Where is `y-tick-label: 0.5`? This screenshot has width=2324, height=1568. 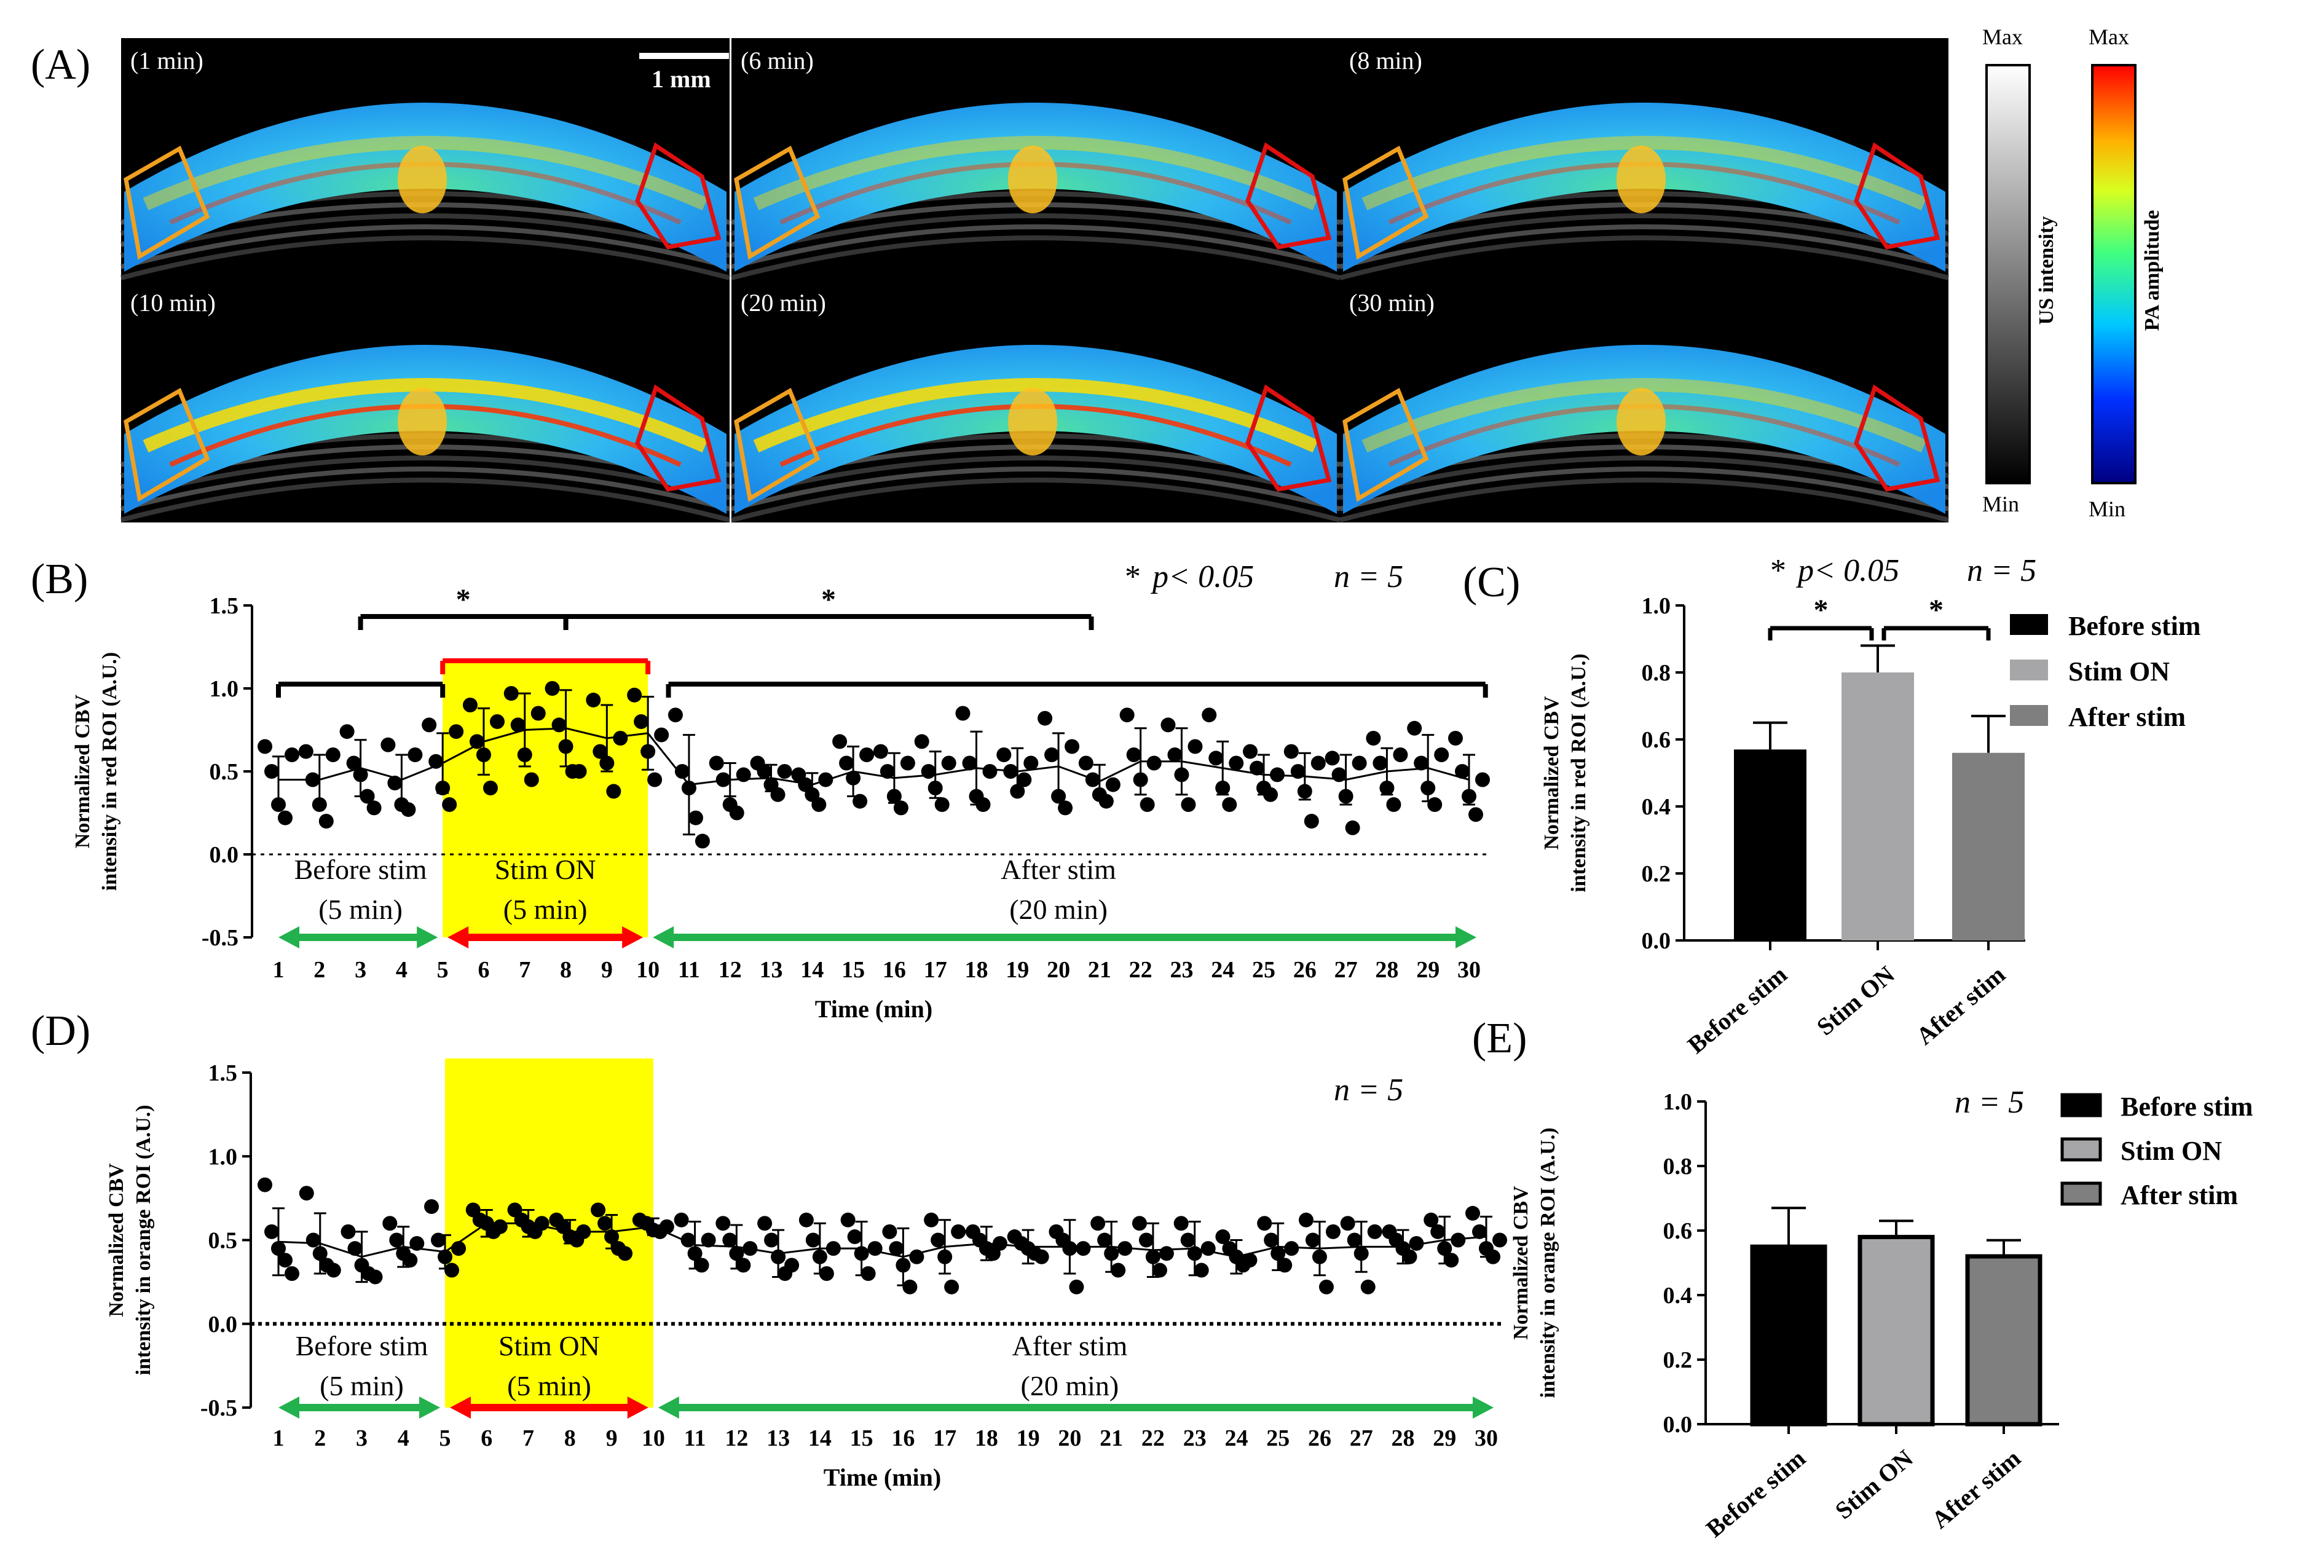 y-tick-label: 0.5 is located at coordinates (223, 1241).